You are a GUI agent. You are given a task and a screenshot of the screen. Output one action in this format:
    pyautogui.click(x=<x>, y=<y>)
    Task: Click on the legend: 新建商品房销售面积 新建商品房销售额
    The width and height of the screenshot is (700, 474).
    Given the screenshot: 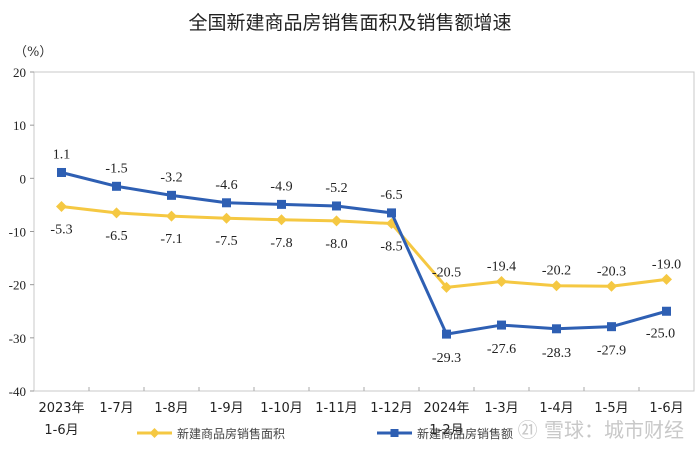 What is the action you would take?
    pyautogui.click(x=325, y=433)
    